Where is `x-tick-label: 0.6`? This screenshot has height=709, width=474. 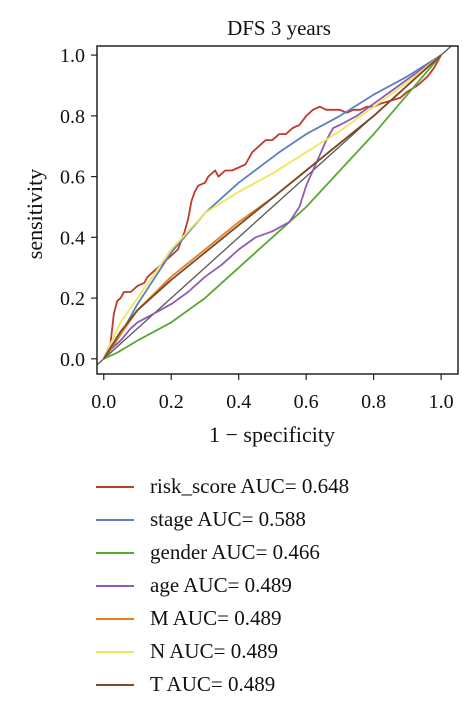
x-tick-label: 0.6 is located at coordinates (306, 402).